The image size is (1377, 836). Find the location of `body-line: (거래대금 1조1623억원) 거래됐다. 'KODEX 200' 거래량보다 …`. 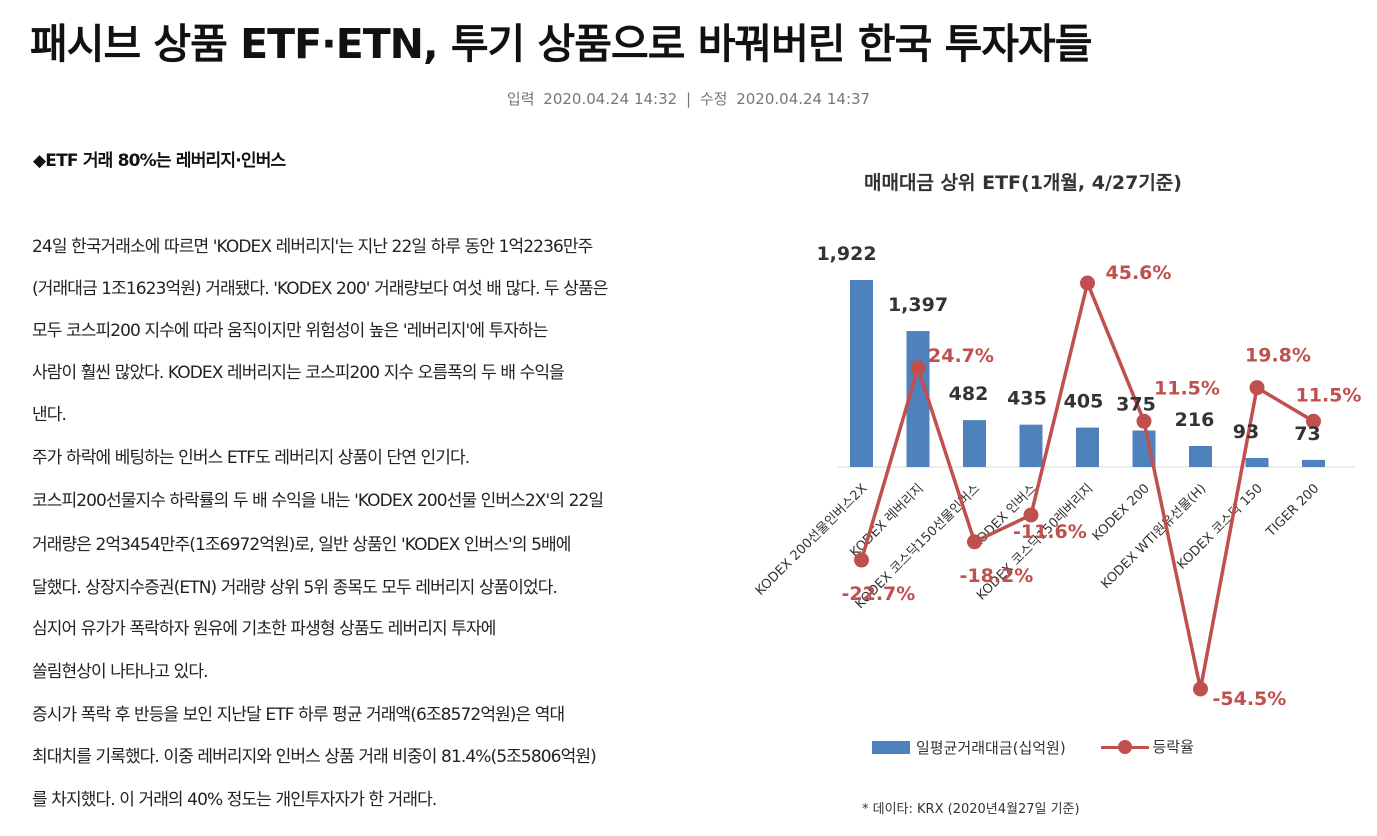

body-line: (거래대금 1조1623억원) 거래됐다. 'KODEX 200' 거래량보다 … is located at coordinates (320, 289).